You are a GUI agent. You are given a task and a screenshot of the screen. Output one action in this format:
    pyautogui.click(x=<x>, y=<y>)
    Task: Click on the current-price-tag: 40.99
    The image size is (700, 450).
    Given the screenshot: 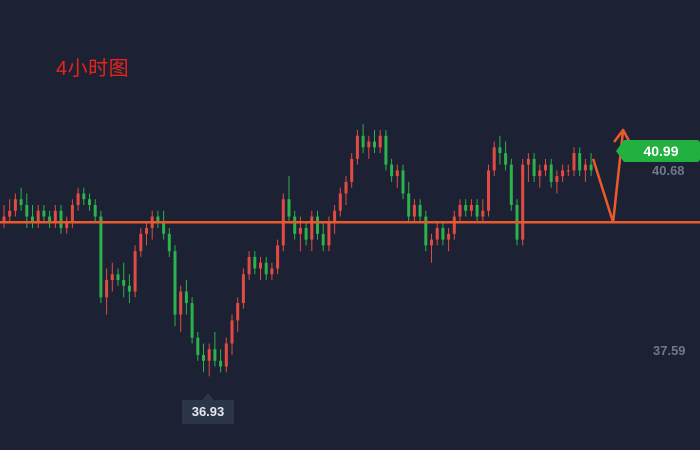 What is the action you would take?
    pyautogui.click(x=658, y=151)
    